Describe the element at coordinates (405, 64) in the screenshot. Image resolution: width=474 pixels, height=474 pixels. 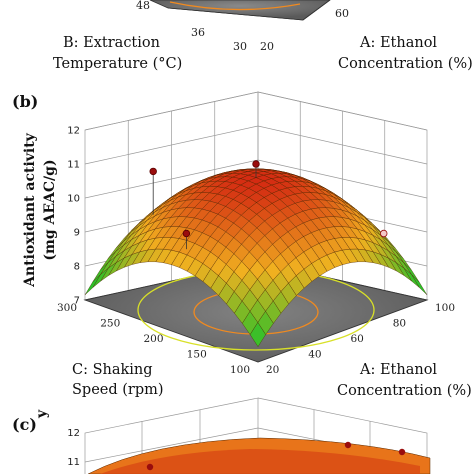
I see `a-xlabel-line2: Concentration (%)` at that location.